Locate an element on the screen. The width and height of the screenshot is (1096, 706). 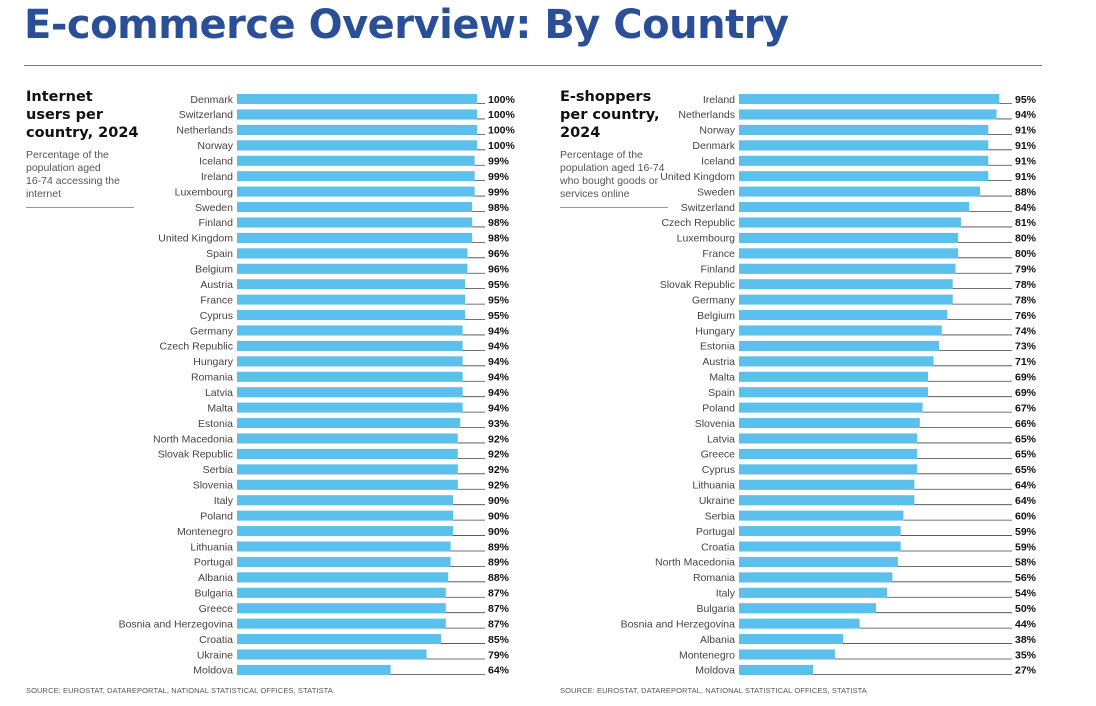
bar-hungary is located at coordinates (350, 361).